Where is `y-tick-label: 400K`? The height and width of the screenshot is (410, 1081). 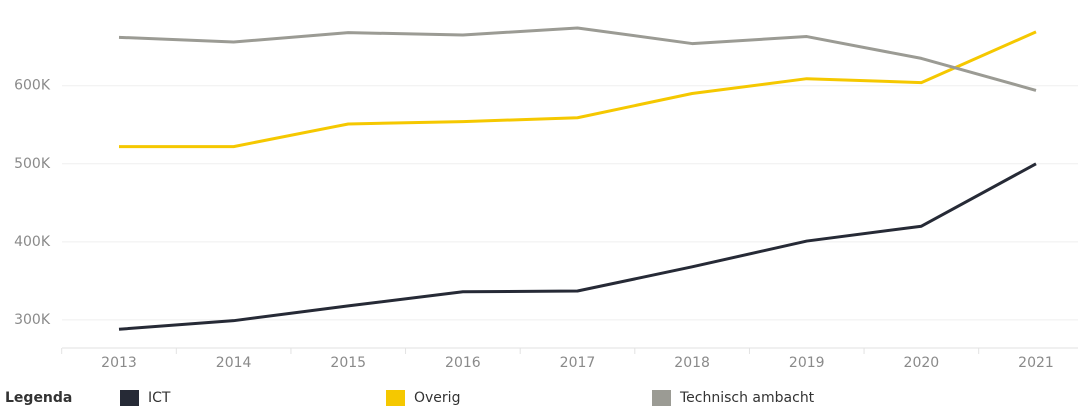 y-tick-label: 400K is located at coordinates (32, 242).